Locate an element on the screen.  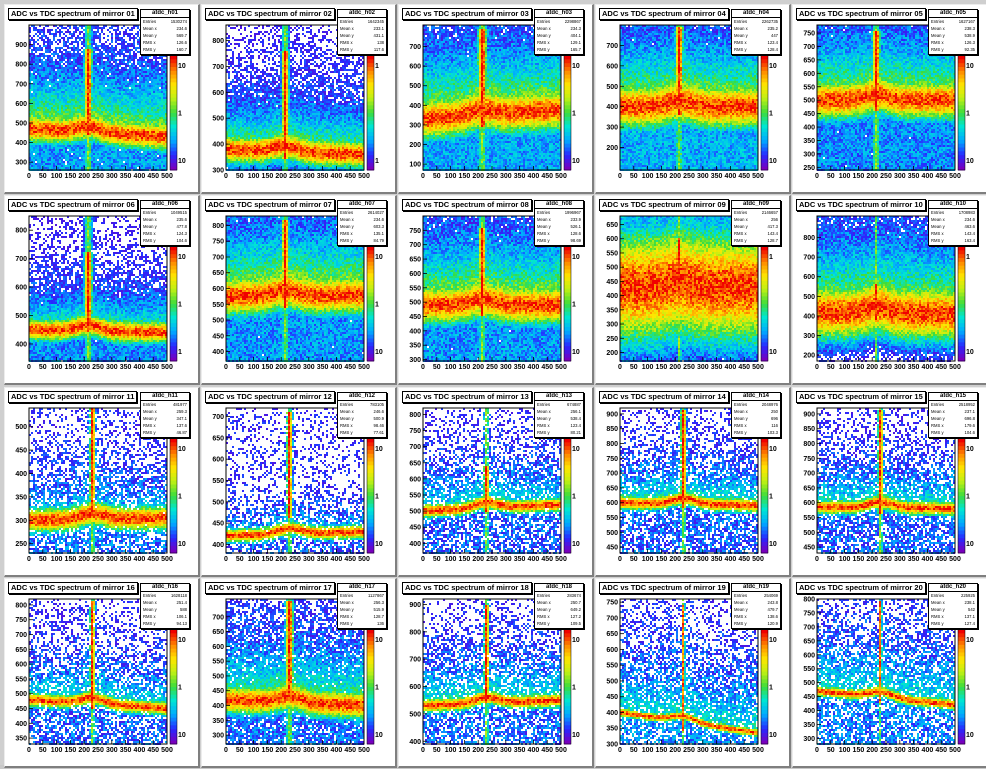
x-tick-label: 100 is located at coordinates (57, 750).